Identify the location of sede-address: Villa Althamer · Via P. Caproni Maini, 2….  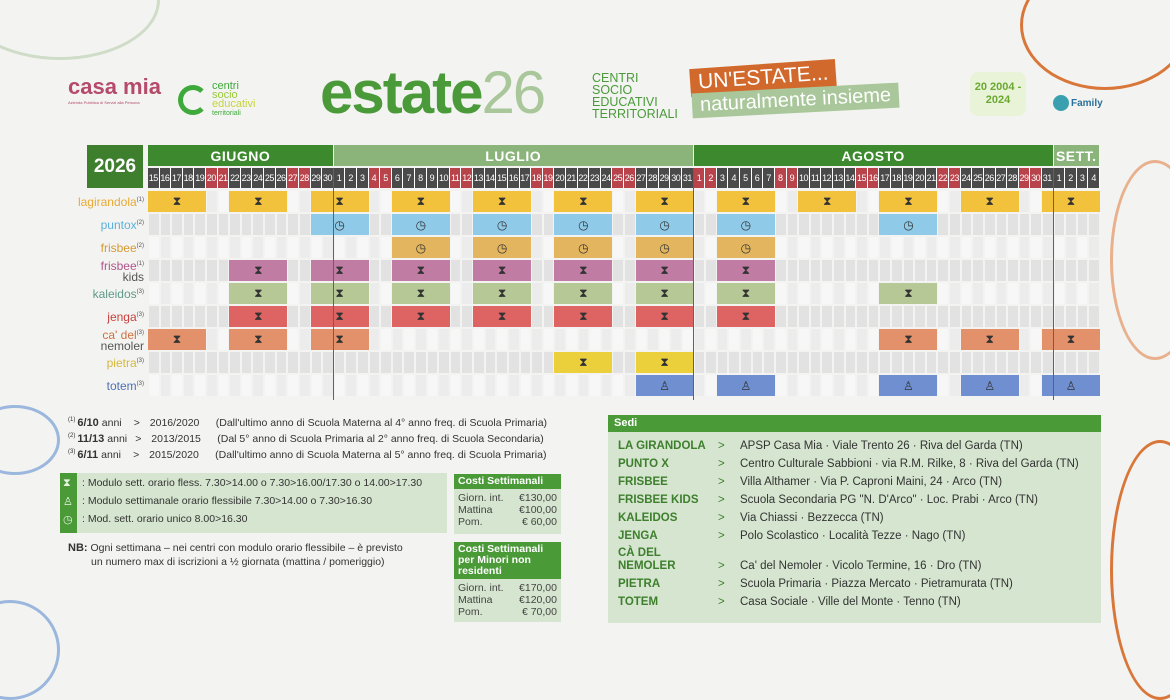
(871, 482).